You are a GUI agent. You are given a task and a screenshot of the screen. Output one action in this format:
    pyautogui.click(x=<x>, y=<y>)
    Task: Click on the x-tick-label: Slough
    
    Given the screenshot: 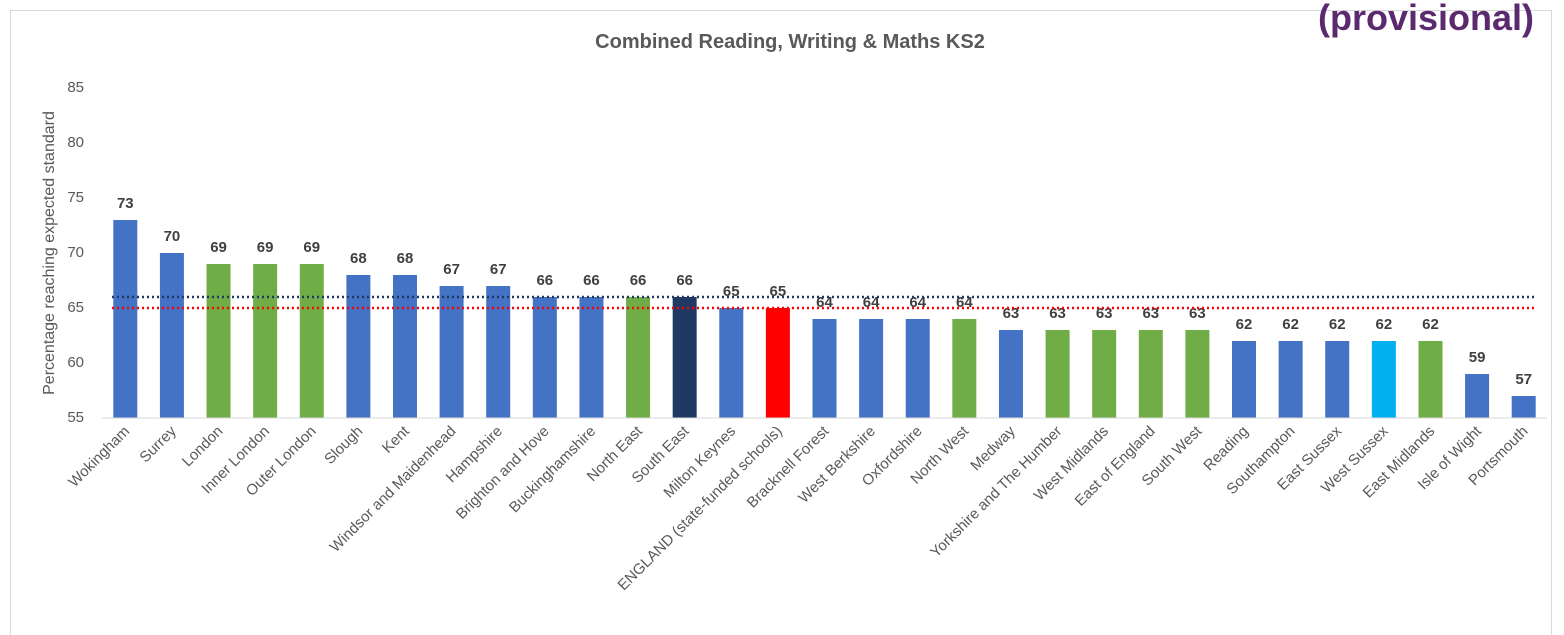 What is the action you would take?
    pyautogui.click(x=343, y=445)
    